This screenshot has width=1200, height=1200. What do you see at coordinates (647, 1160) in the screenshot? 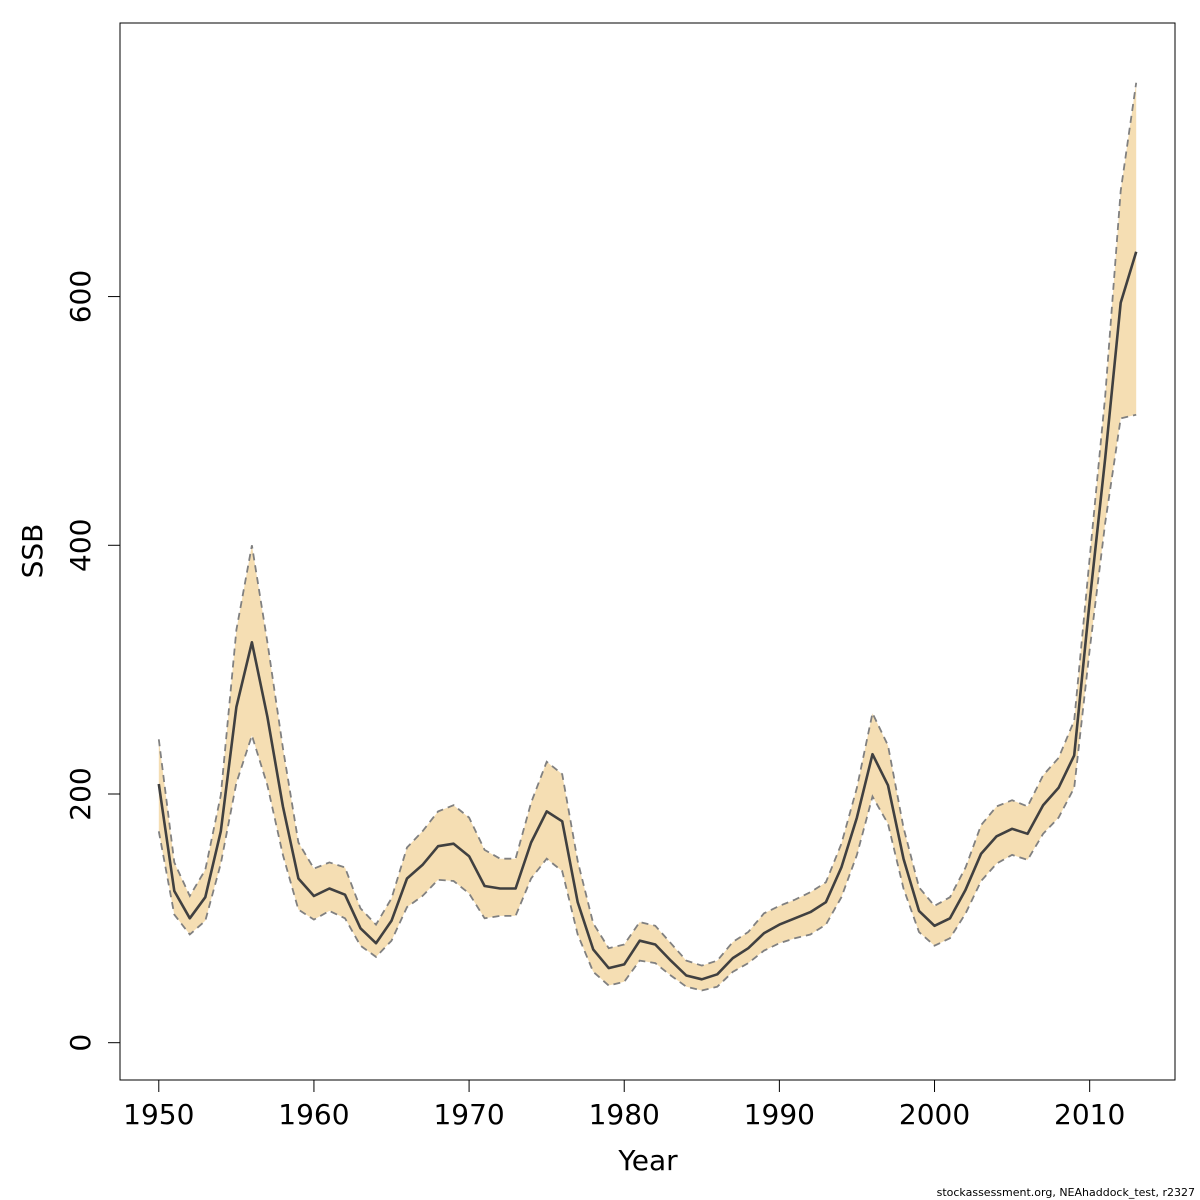
I see `x-axis-label: Year` at bounding box center [647, 1160].